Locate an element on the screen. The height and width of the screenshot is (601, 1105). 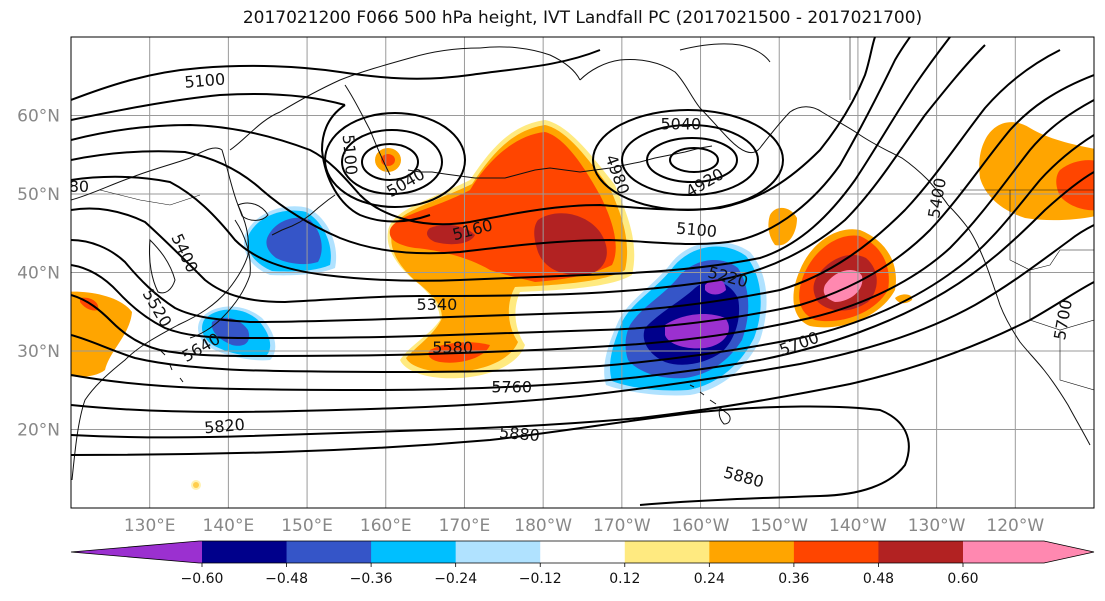
svg-text: 5340 is located at coordinates (437, 304).